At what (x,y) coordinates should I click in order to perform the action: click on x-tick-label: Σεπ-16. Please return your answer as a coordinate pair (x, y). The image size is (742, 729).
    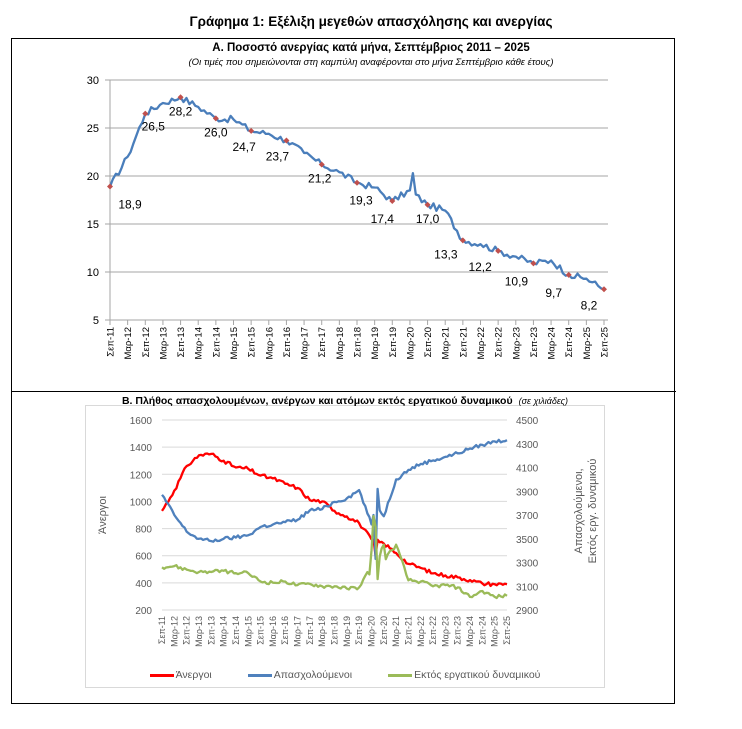
    Looking at the image, I should click on (285, 630).